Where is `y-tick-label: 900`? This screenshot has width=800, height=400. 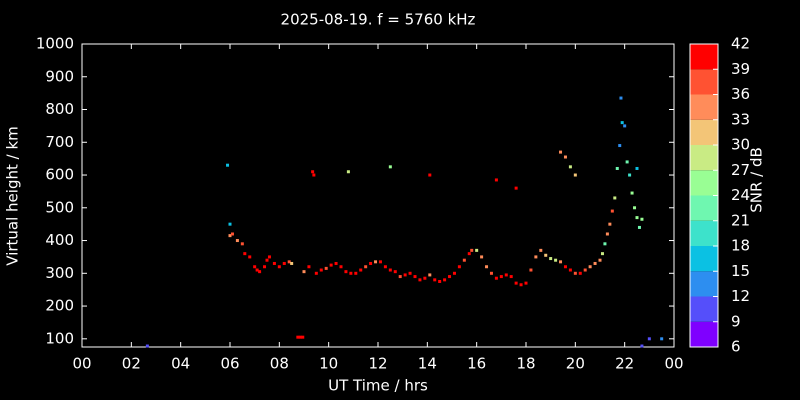 y-tick-label: 900 is located at coordinates (59, 76).